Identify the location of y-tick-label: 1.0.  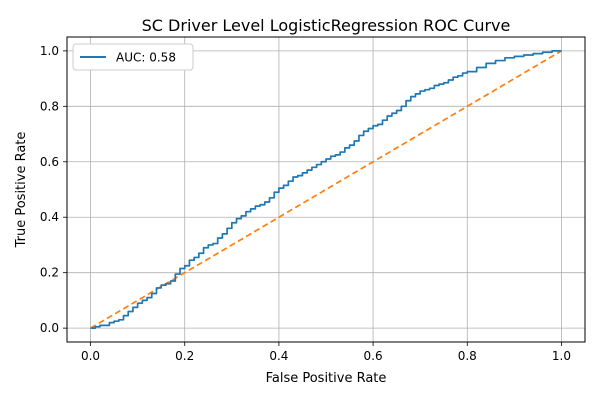
(49, 51).